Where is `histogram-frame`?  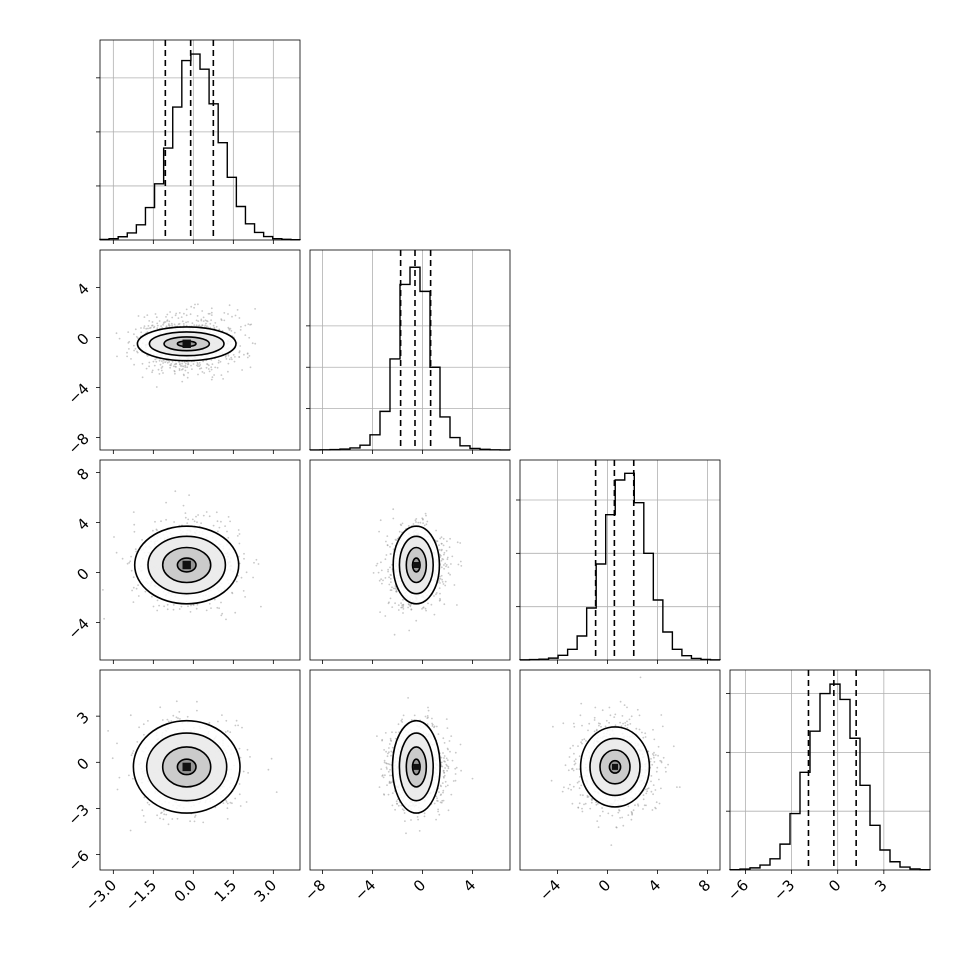 histogram-frame is located at coordinates (620, 560).